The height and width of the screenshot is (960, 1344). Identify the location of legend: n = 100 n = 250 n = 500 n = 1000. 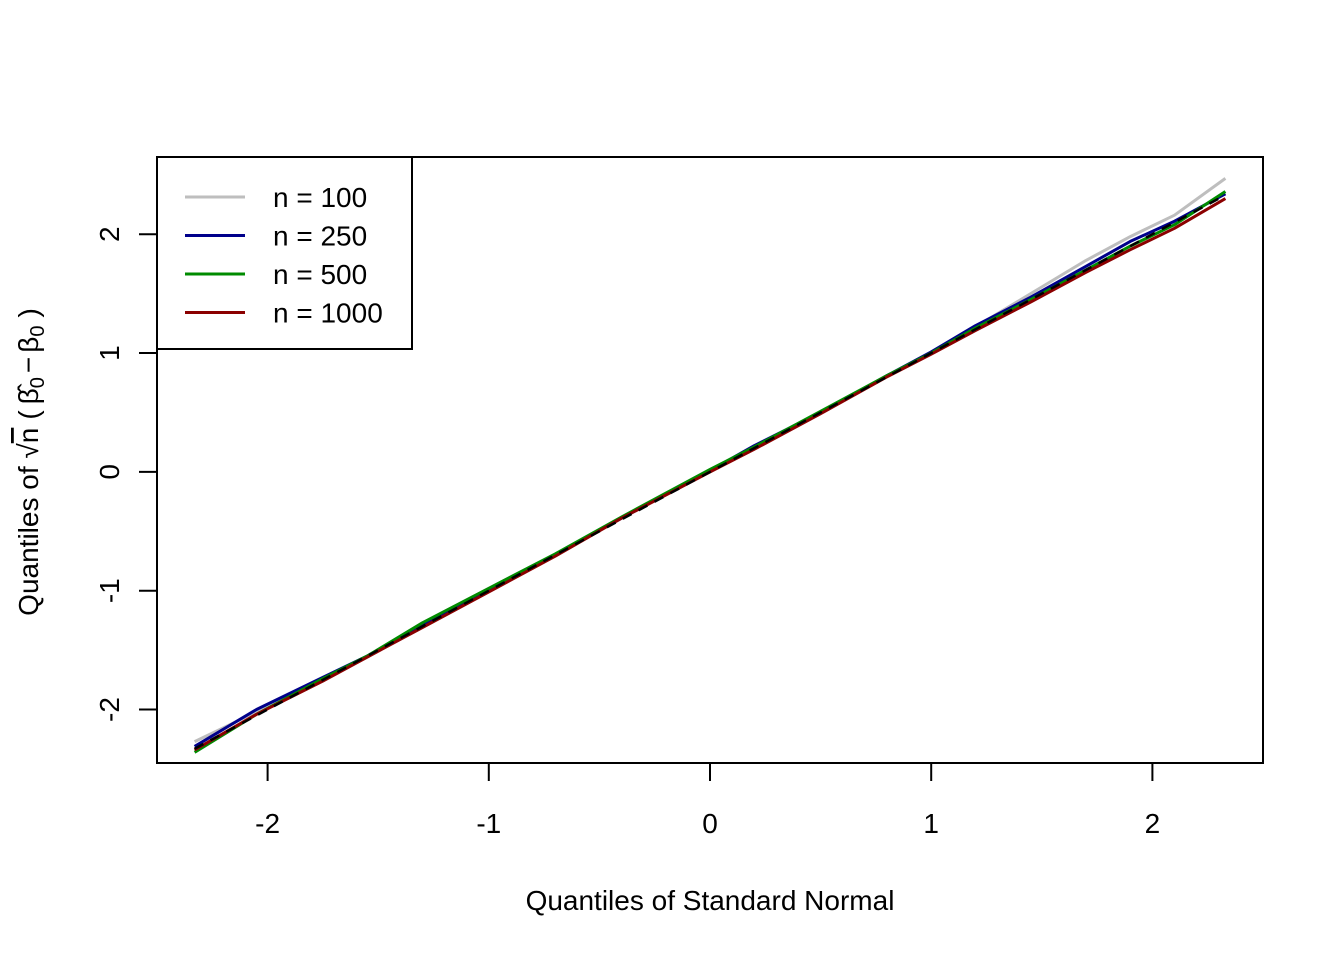
(284, 253).